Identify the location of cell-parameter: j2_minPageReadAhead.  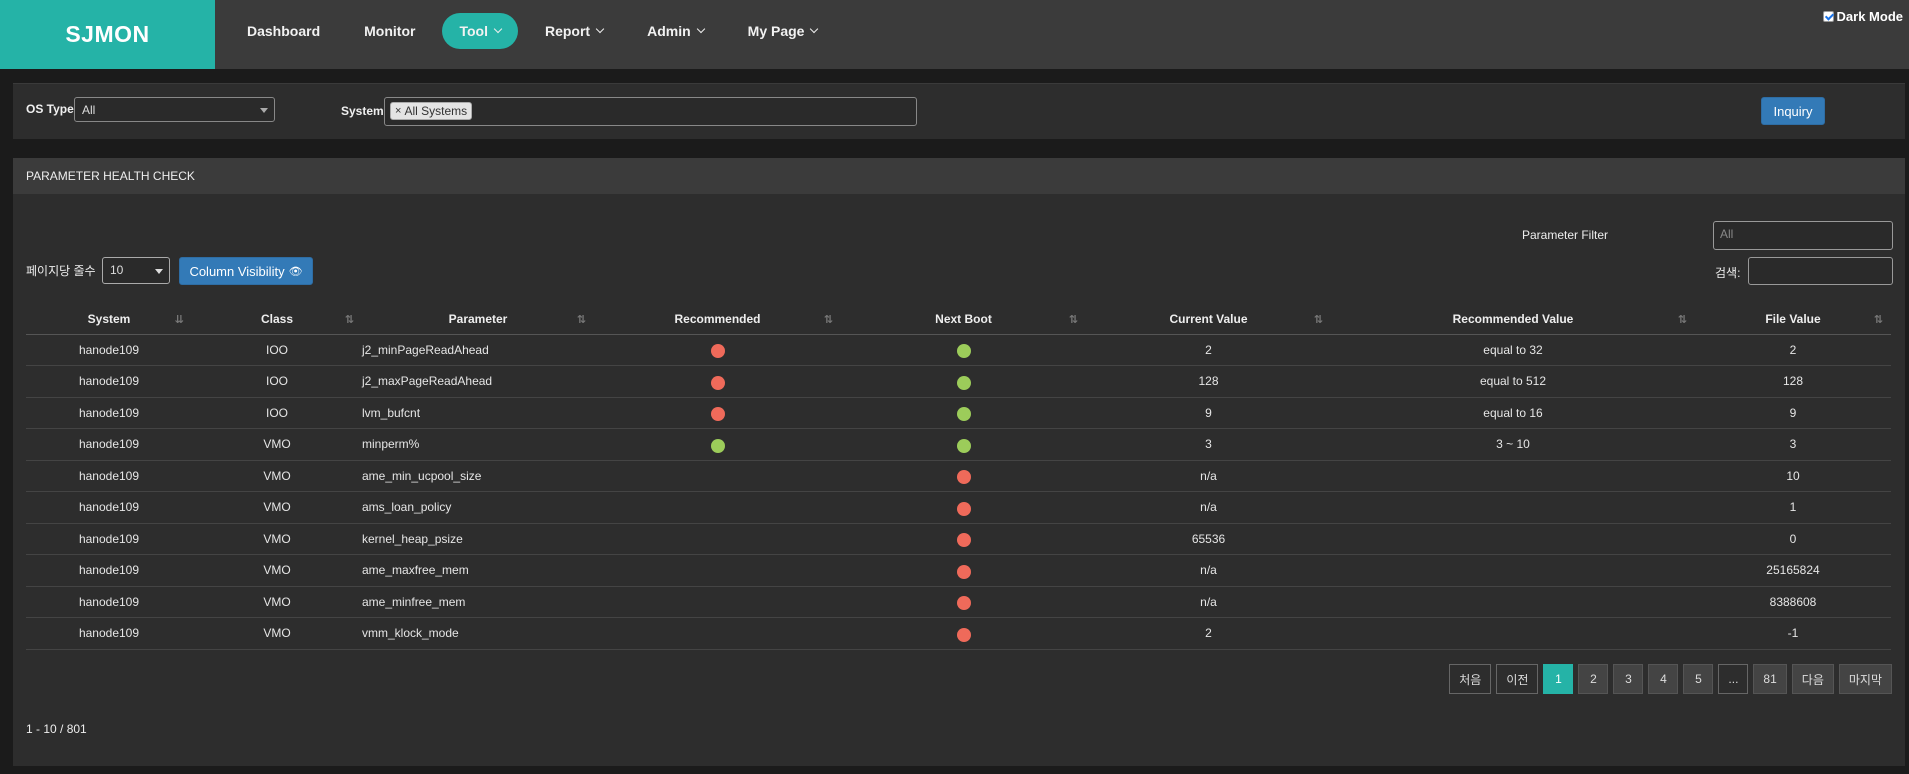
(478, 350).